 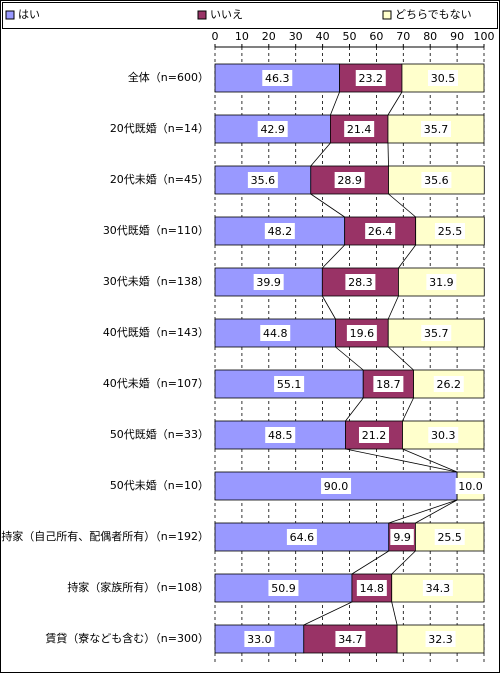 What do you see at coordinates (156, 383) in the screenshot?
I see `category-label: 40代未婚（n=107）` at bounding box center [156, 383].